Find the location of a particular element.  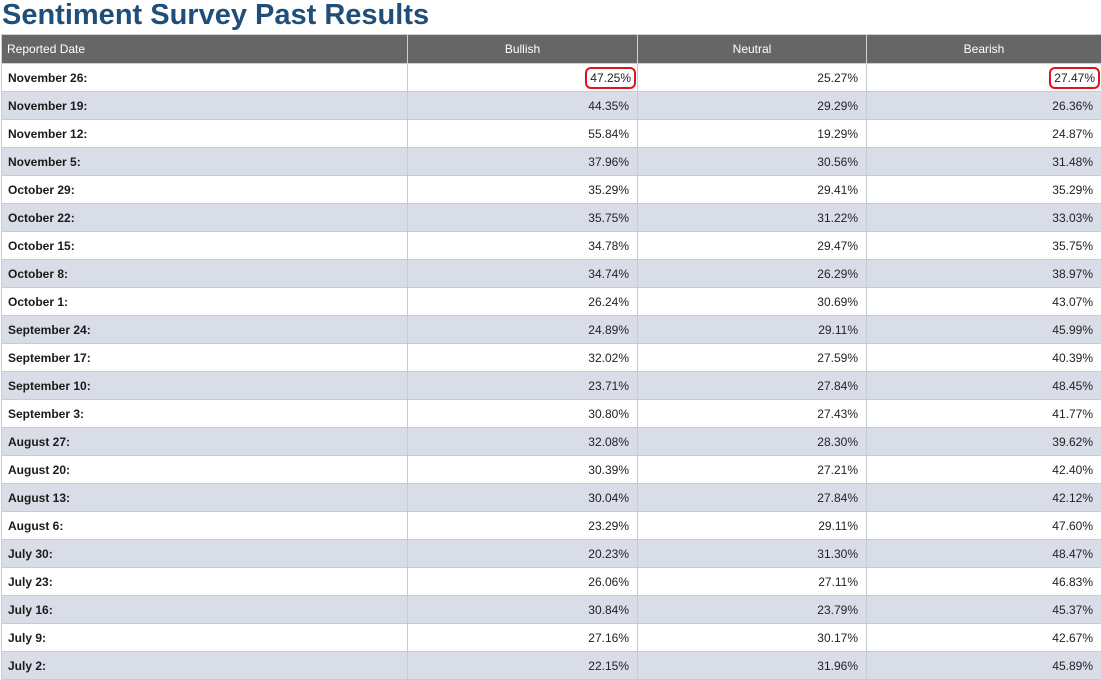

bullish-value: 30.04% is located at coordinates (608, 498).